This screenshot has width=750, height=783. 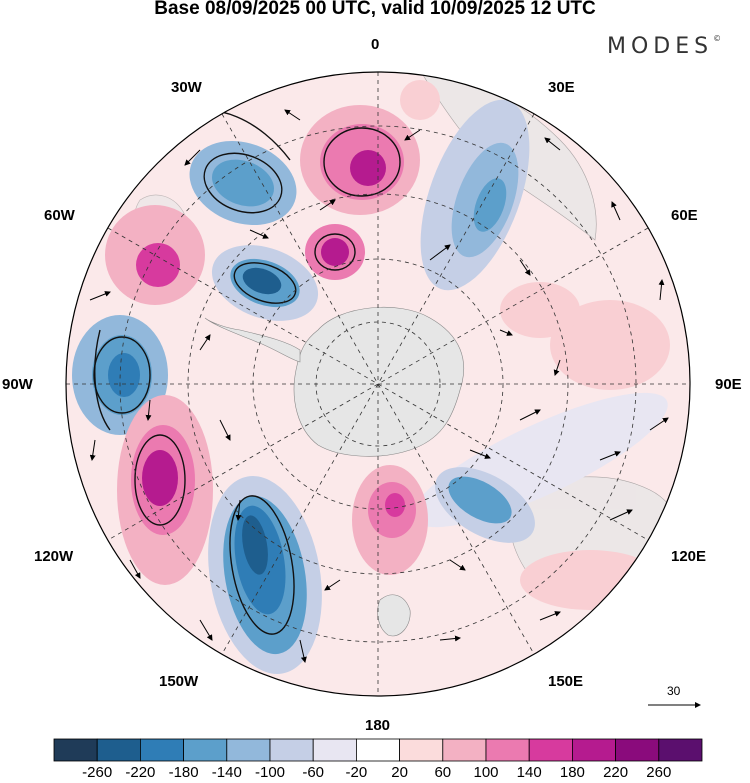 I want to click on brand-logo: MODES©, so click(x=664, y=46).